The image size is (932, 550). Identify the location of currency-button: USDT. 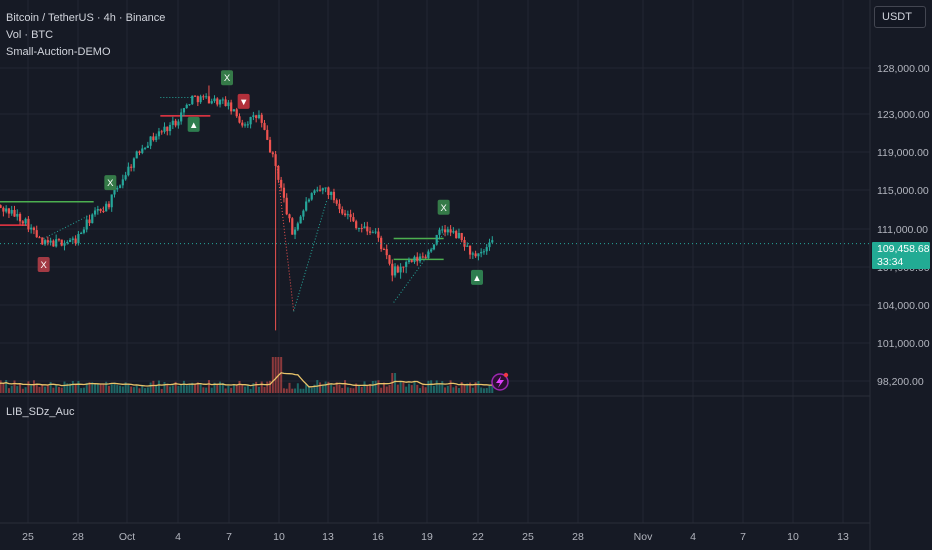
(900, 17).